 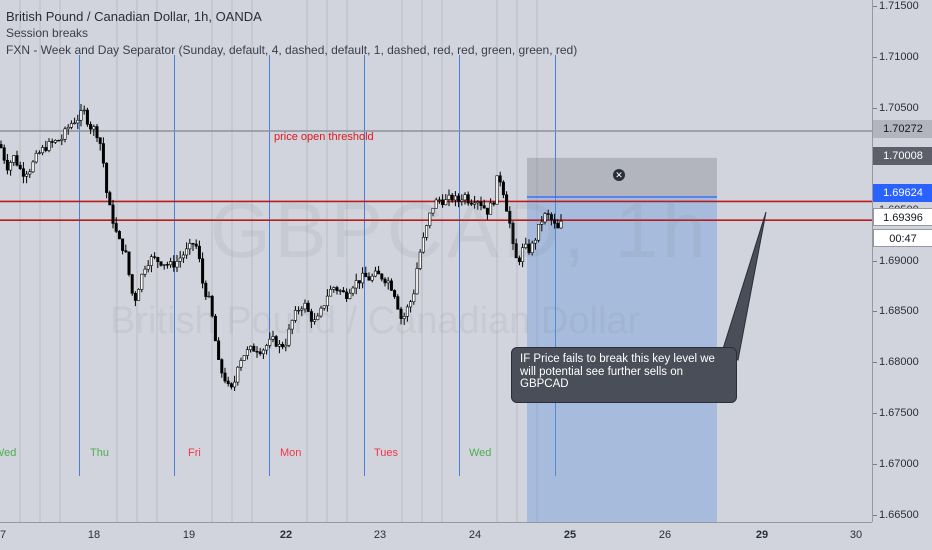 I want to click on time-tick-label: 26, so click(x=665, y=535).